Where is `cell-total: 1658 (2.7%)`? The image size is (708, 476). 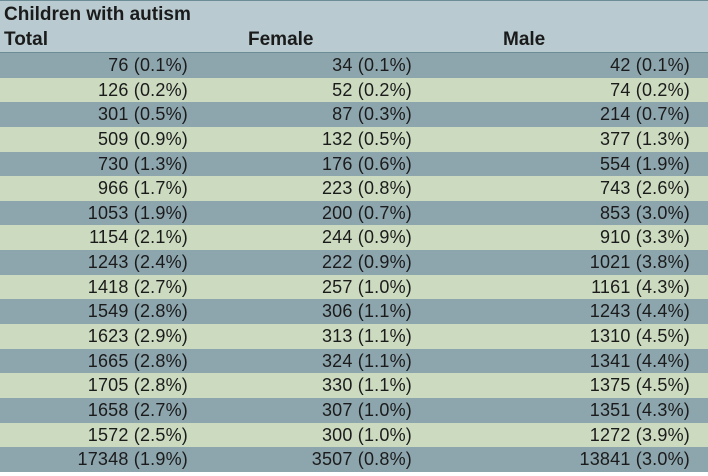
cell-total: 1658 (2.7%) is located at coordinates (137, 409).